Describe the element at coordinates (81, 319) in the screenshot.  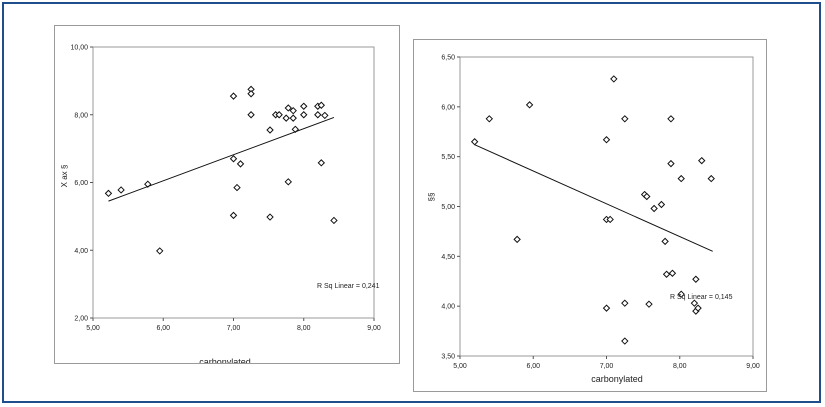
I see `y-tick-label: 2,00` at that location.